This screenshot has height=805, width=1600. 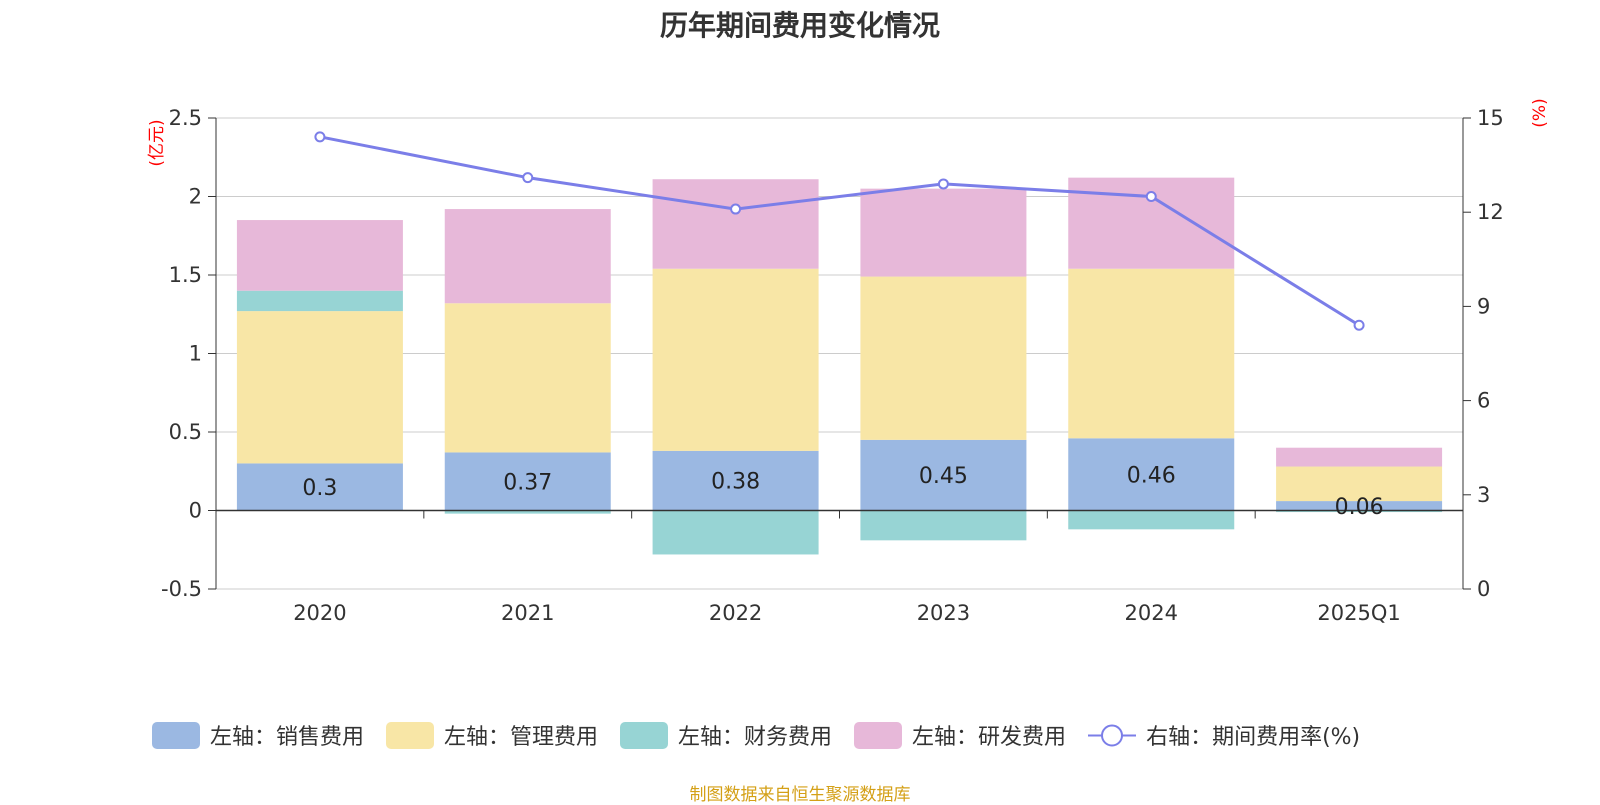 I want to click on bar-data-label: 0.3, so click(x=319, y=488).